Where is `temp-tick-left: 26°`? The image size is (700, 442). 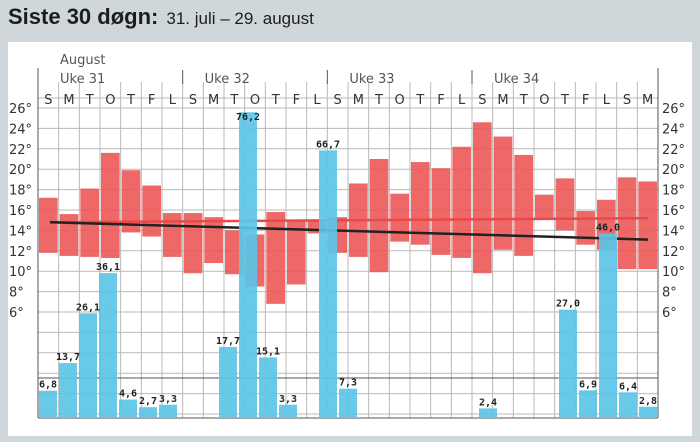 temp-tick-left: 26° is located at coordinates (20, 109).